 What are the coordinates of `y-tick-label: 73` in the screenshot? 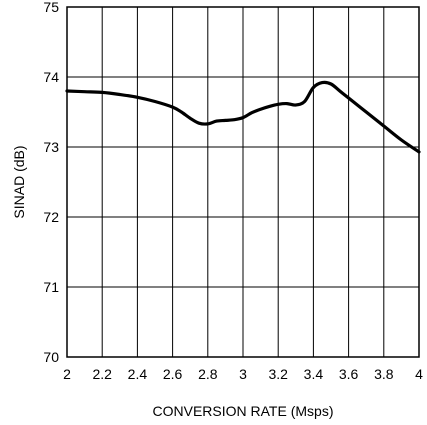 It's located at (51, 147).